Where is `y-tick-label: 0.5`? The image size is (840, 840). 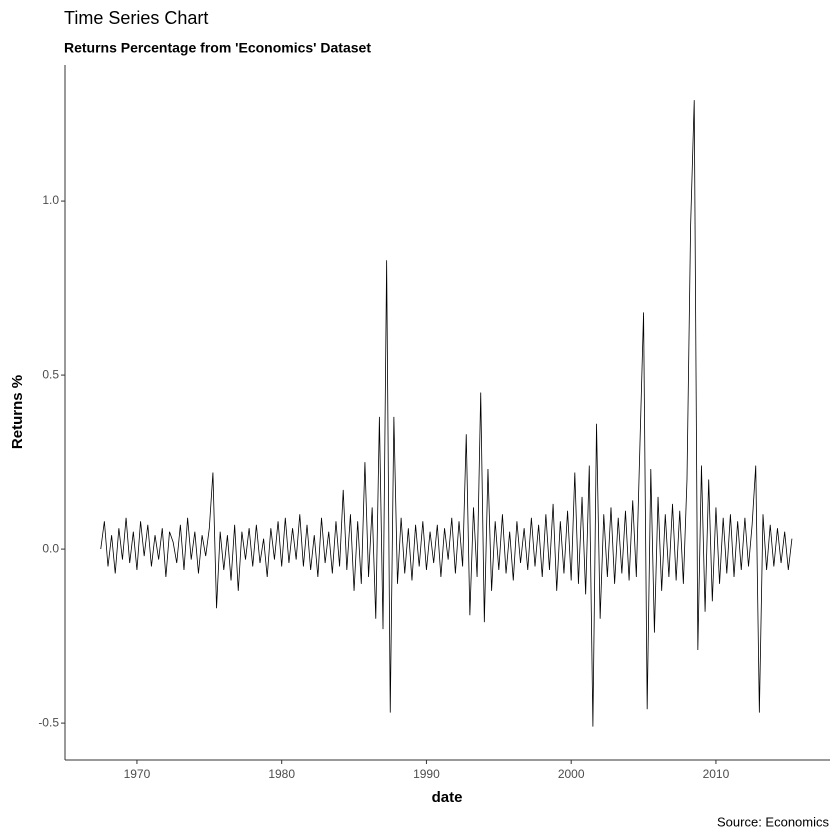 y-tick-label: 0.5 is located at coordinates (50, 374).